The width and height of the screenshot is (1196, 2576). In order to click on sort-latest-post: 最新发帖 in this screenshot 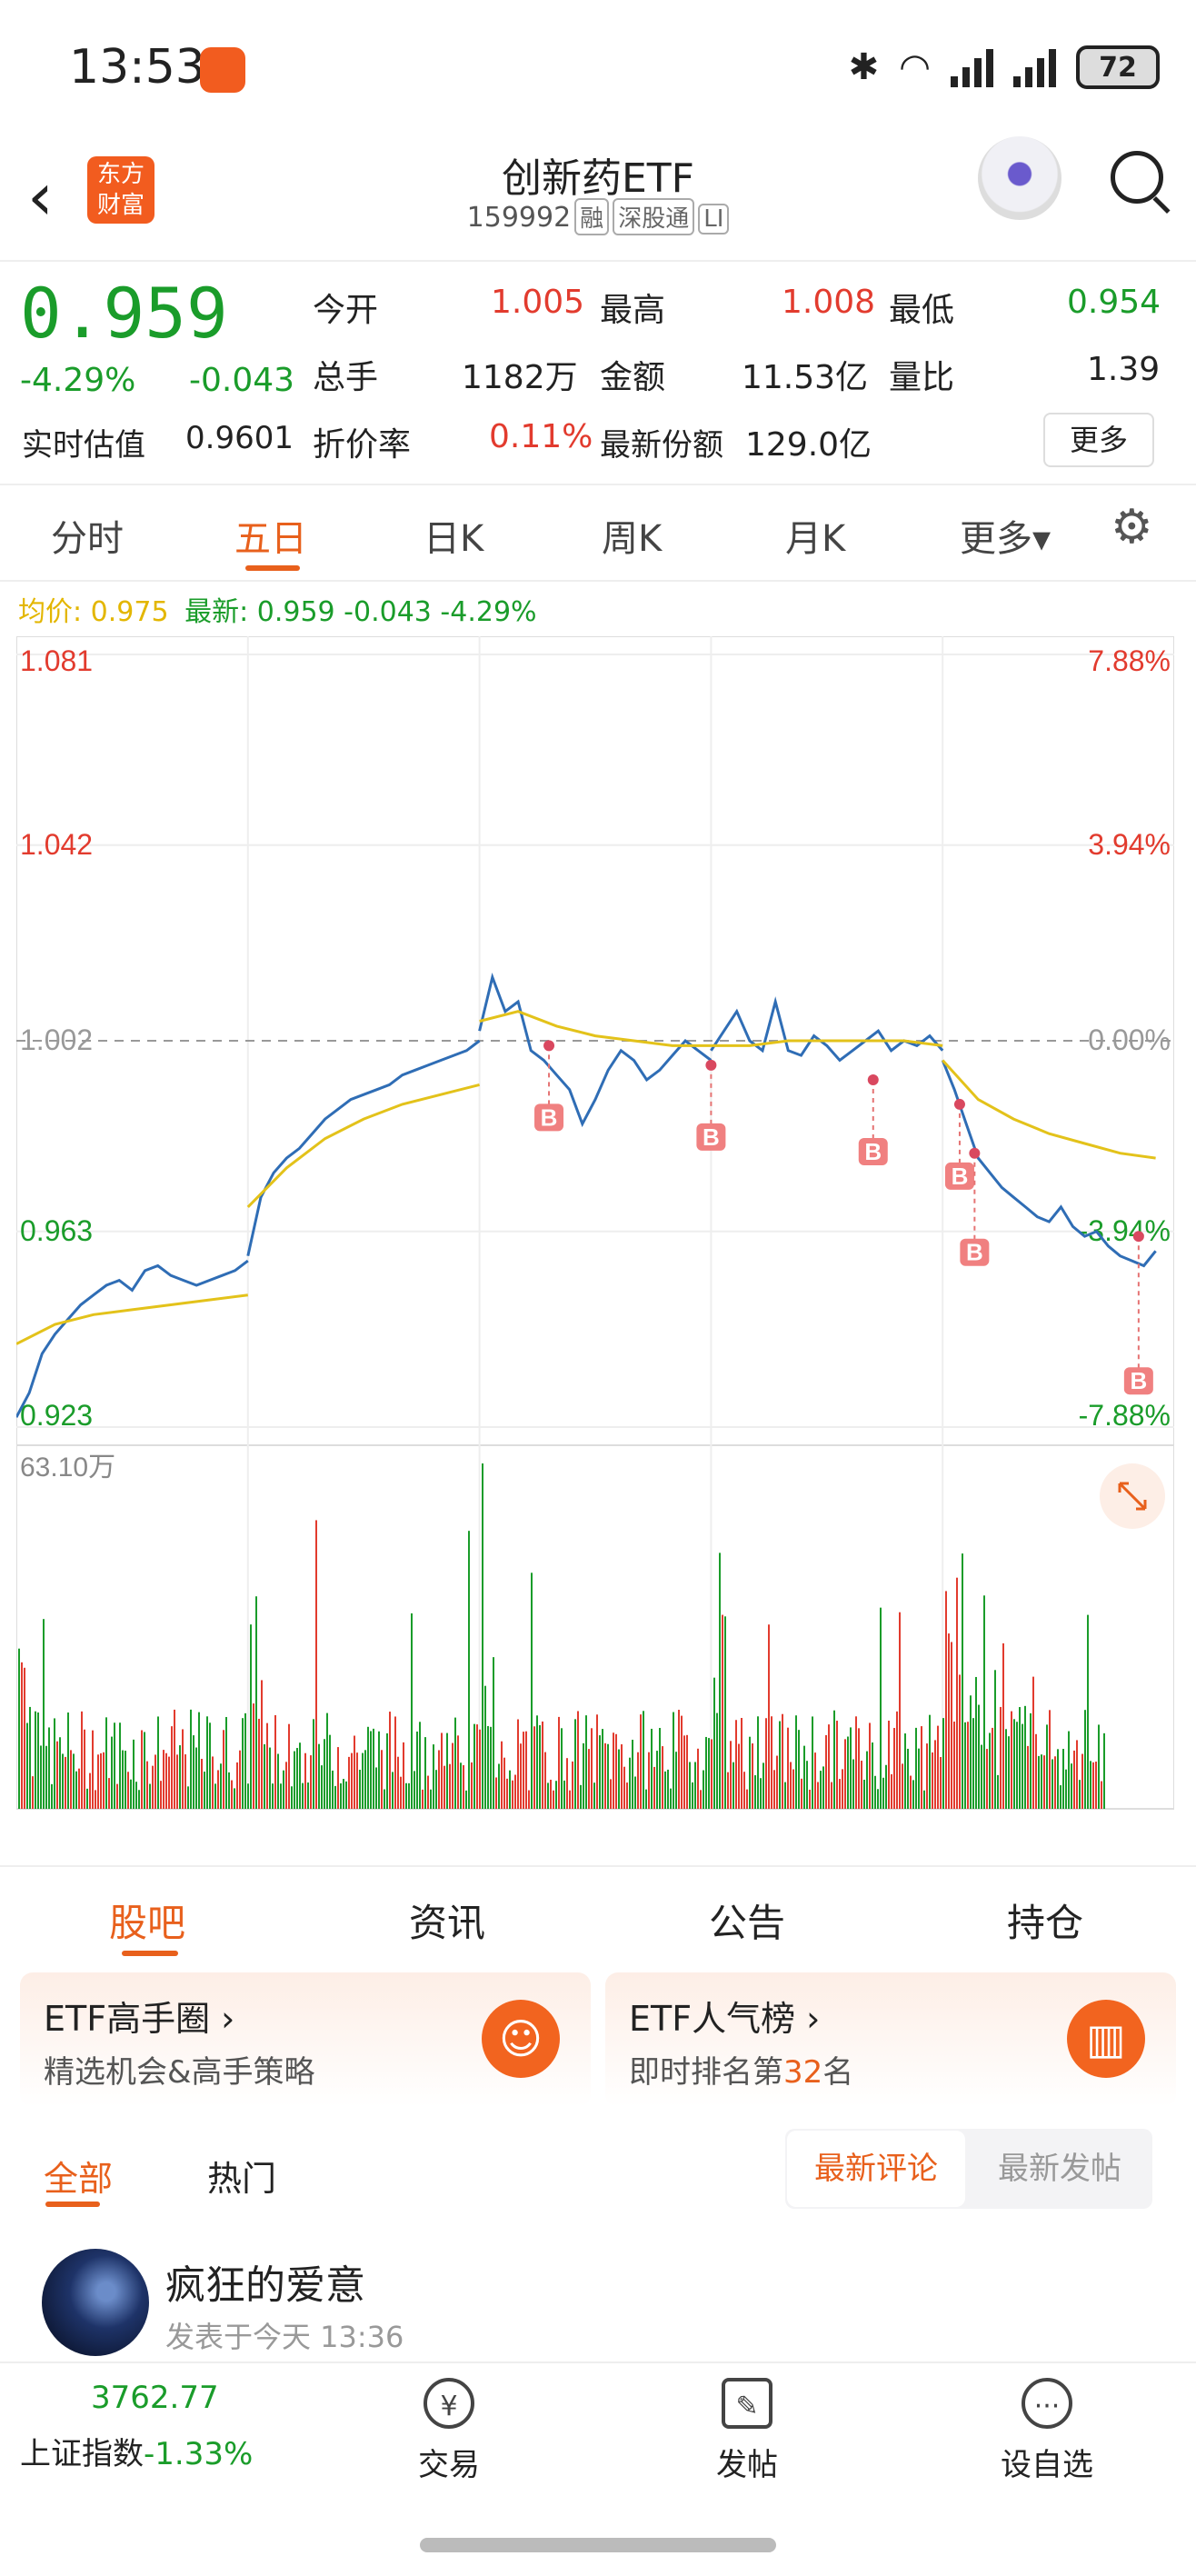, I will do `click(1059, 2169)`.